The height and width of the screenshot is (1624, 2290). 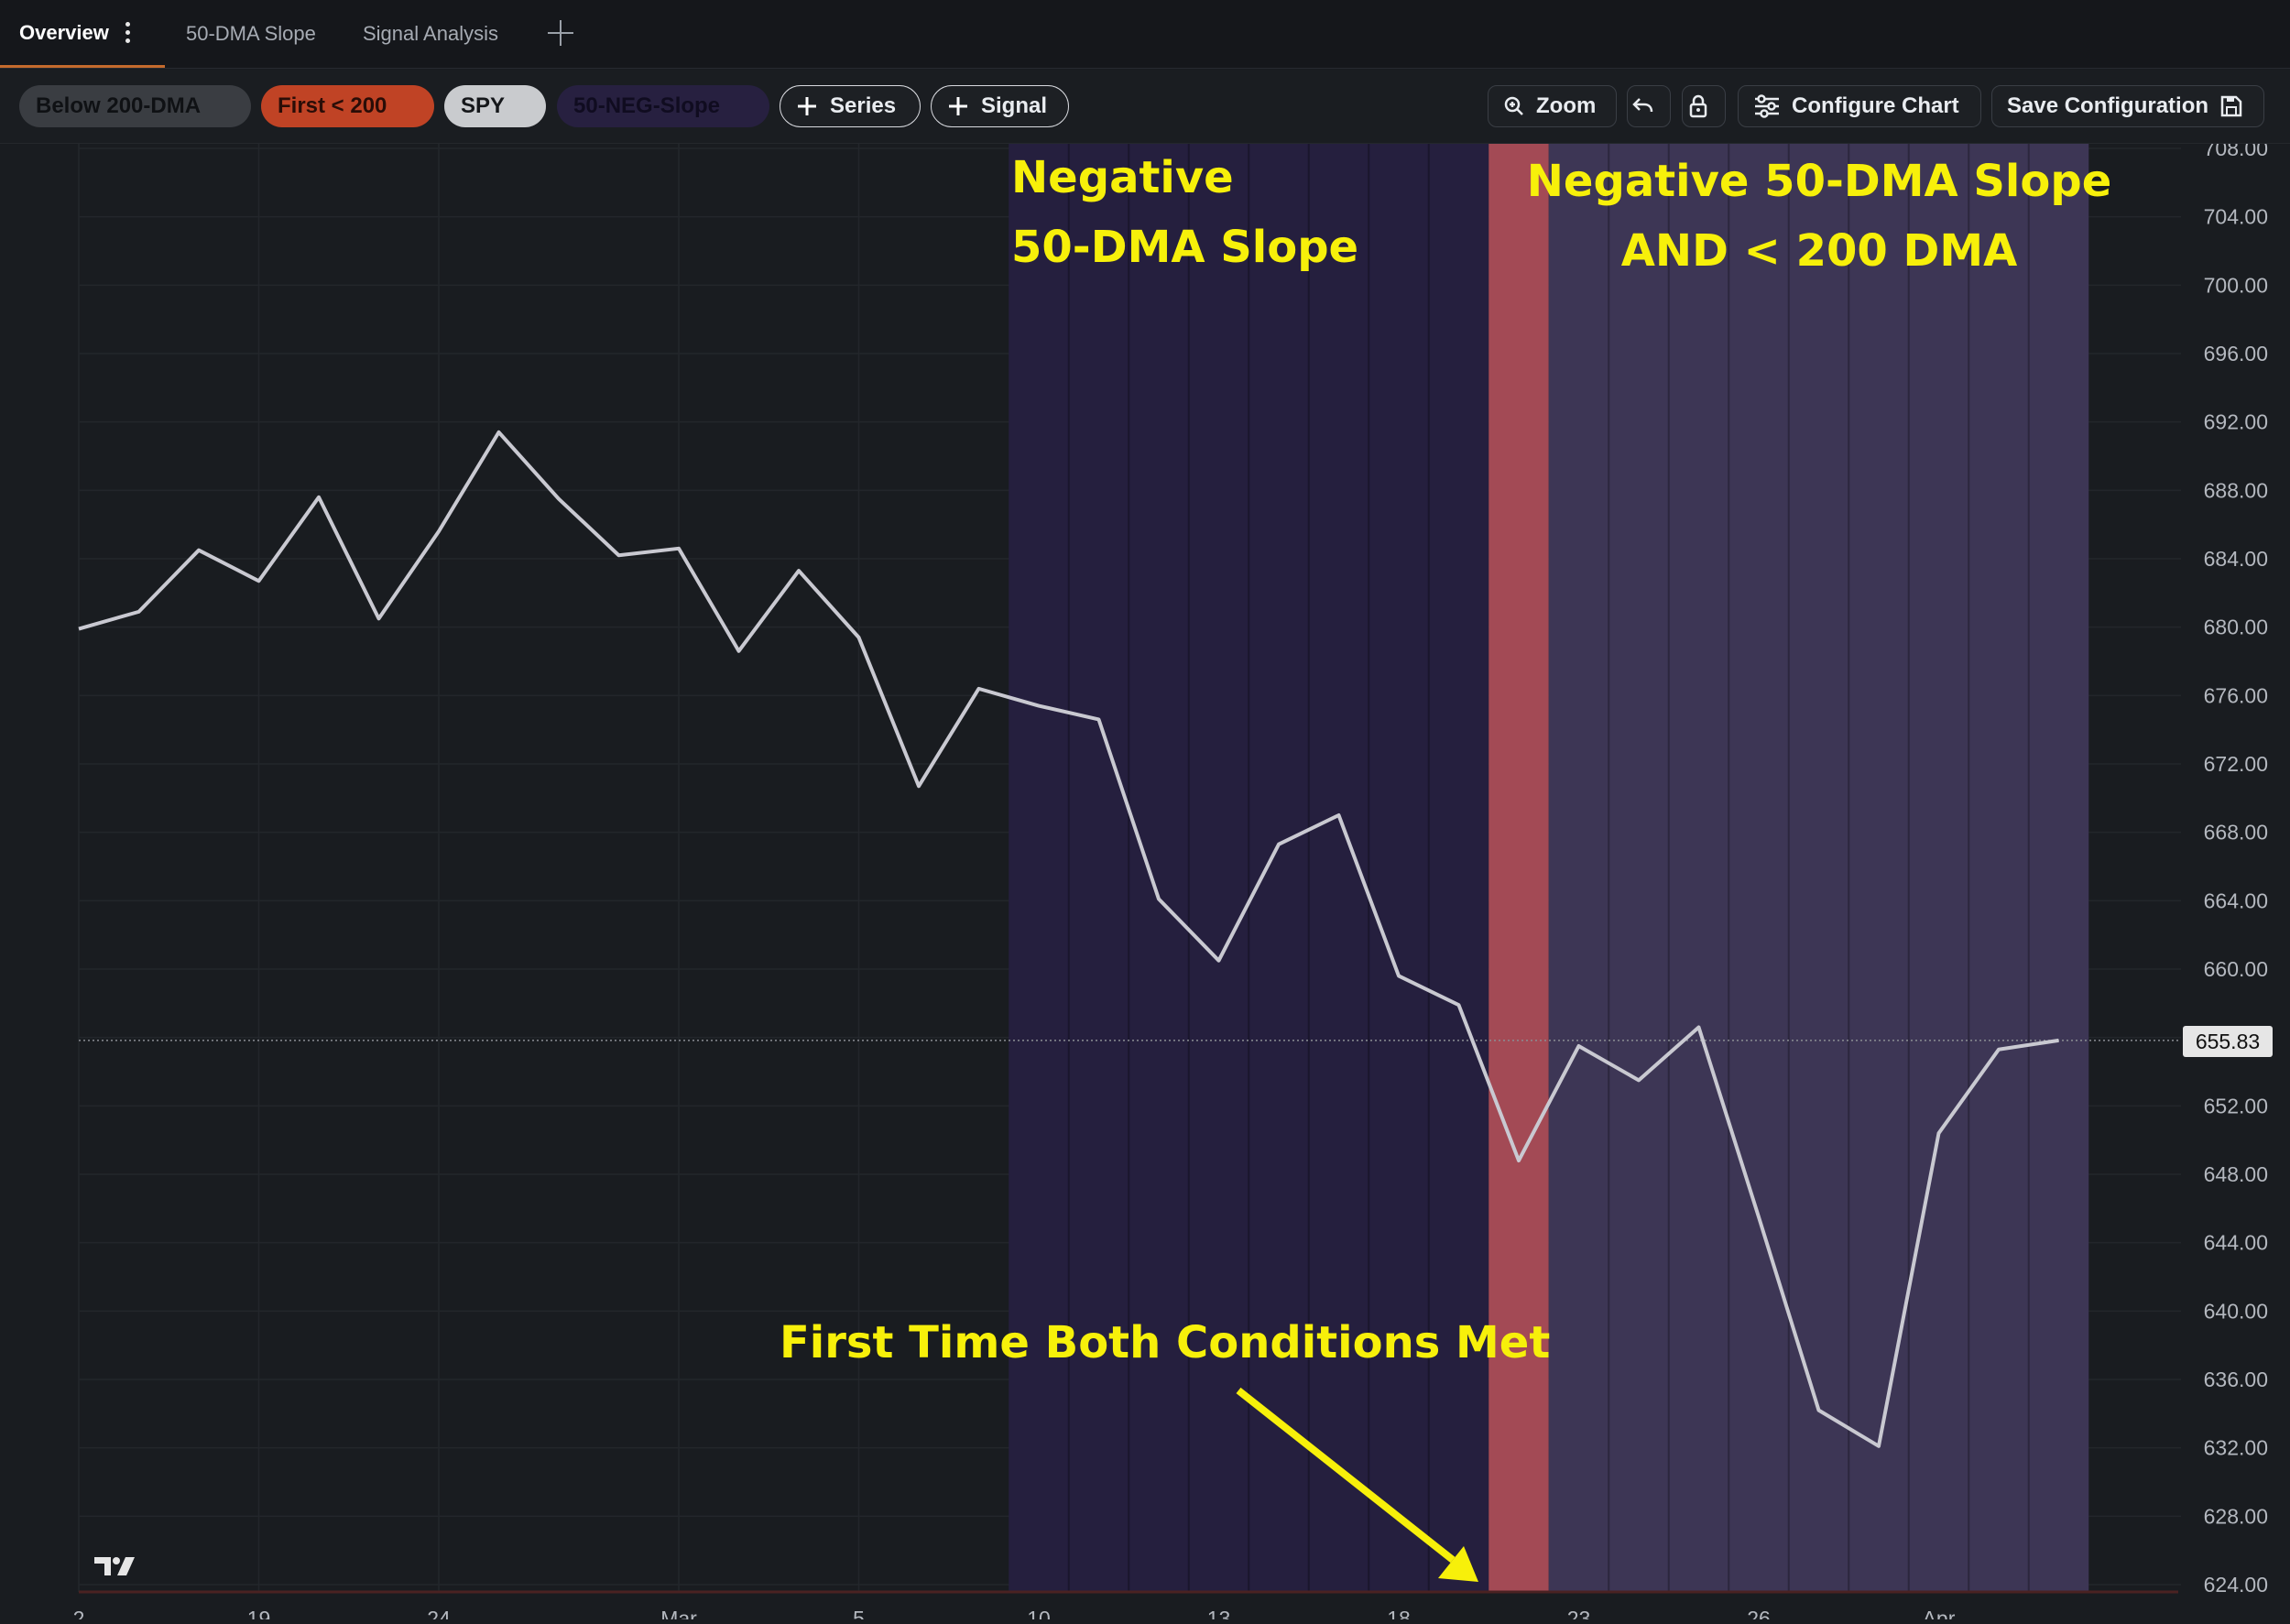 I want to click on last-price-label: 655.83, so click(x=2228, y=1041).